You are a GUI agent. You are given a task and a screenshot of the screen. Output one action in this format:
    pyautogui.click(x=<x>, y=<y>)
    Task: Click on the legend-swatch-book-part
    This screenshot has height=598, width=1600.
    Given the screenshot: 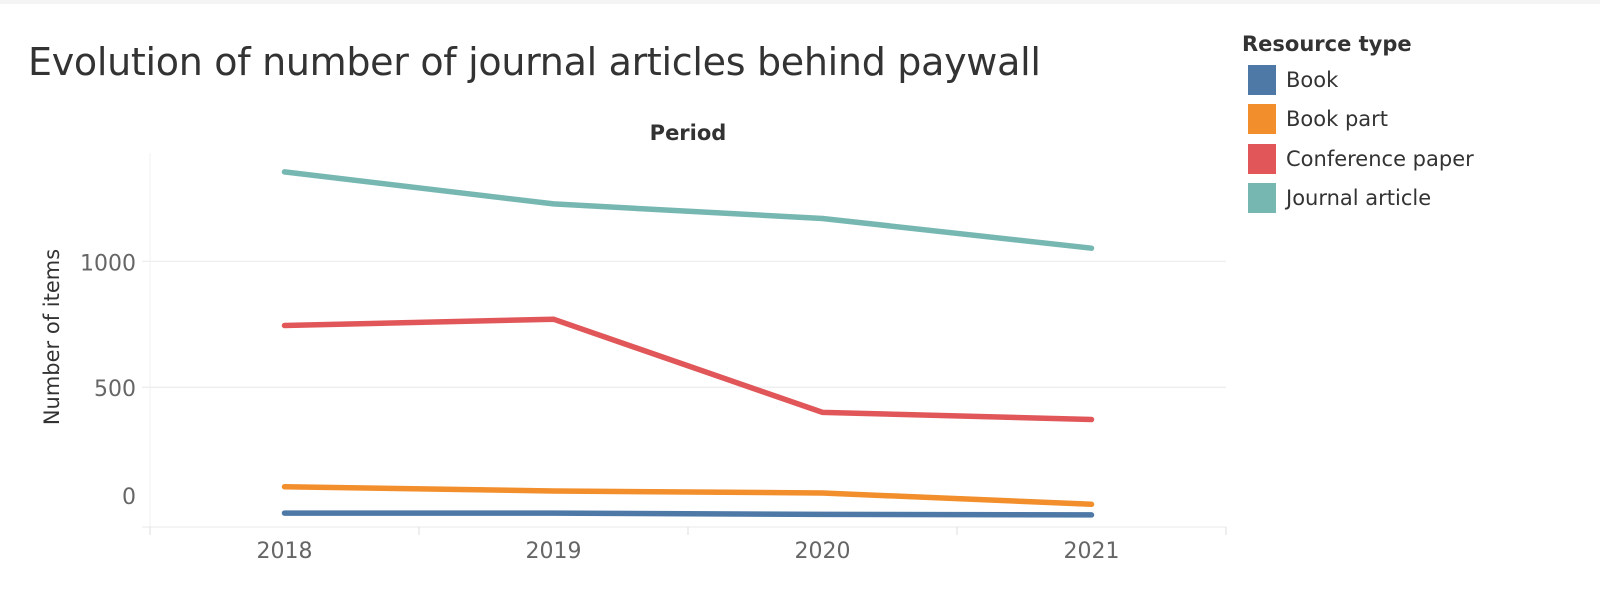 What is the action you would take?
    pyautogui.click(x=1262, y=119)
    